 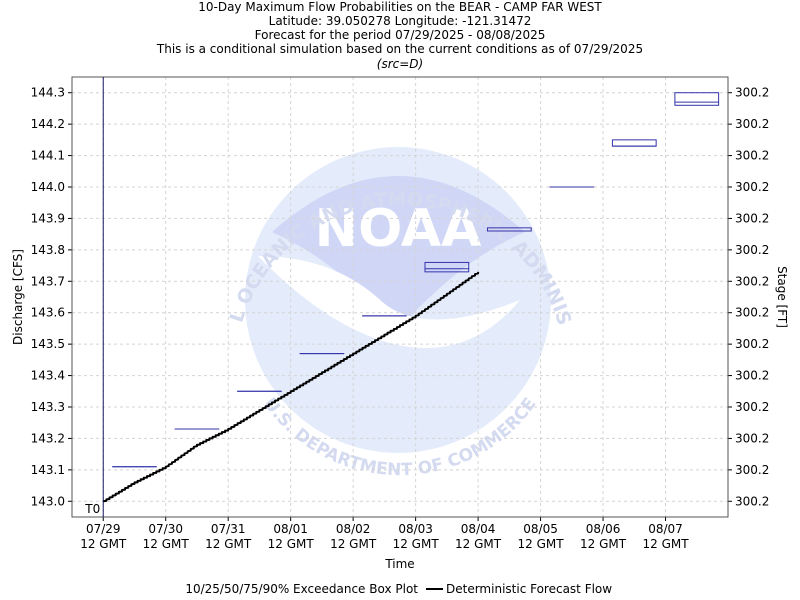 I want to click on legend-deterministic-label: Deterministic Forecast Flow, so click(x=529, y=589).